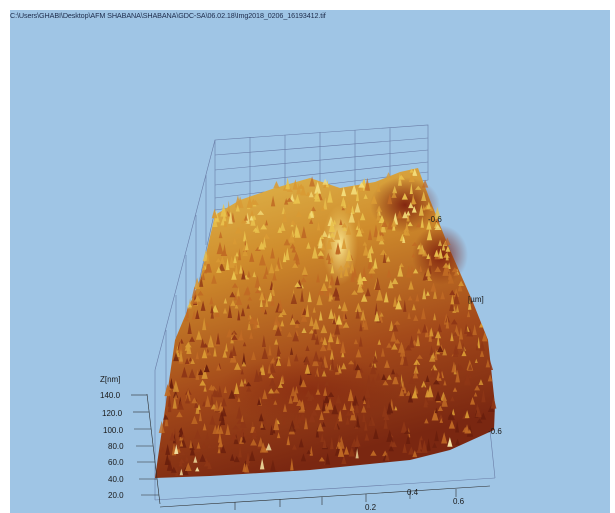 Image resolution: width=615 pixels, height=513 pixels. What do you see at coordinates (112, 413) in the screenshot?
I see `z-tick-label: 120.0` at bounding box center [112, 413].